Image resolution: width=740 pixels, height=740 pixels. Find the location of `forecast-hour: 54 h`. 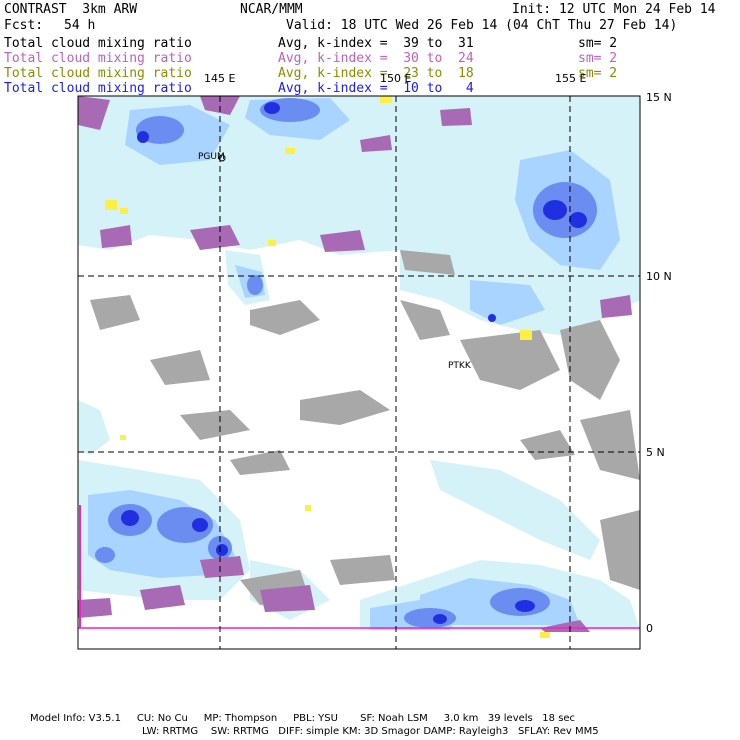

forecast-hour: 54 h is located at coordinates (80, 25).